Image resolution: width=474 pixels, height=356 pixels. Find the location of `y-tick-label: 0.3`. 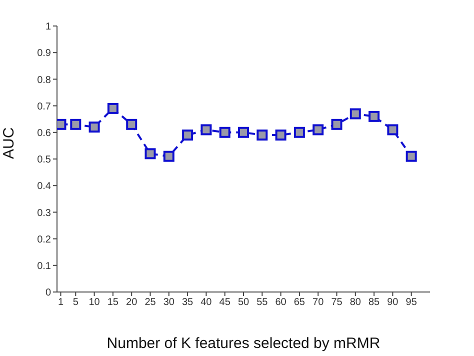

y-tick-label: 0.3 is located at coordinates (44, 213).